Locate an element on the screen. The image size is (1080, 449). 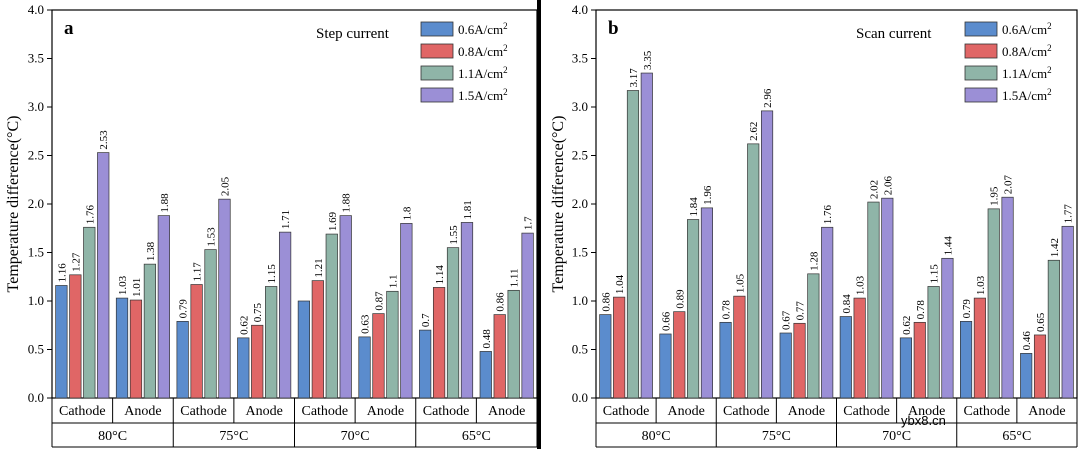
data-label: 1.81 is located at coordinates (468, 209).